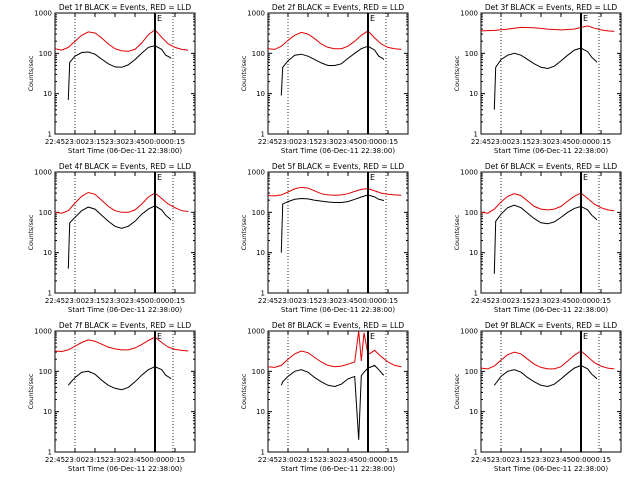 Image resolution: width=640 pixels, height=480 pixels. What do you see at coordinates (338, 325) in the screenshot?
I see `panel-title: Det 8f BLACK = Events, RED = LLD` at bounding box center [338, 325].